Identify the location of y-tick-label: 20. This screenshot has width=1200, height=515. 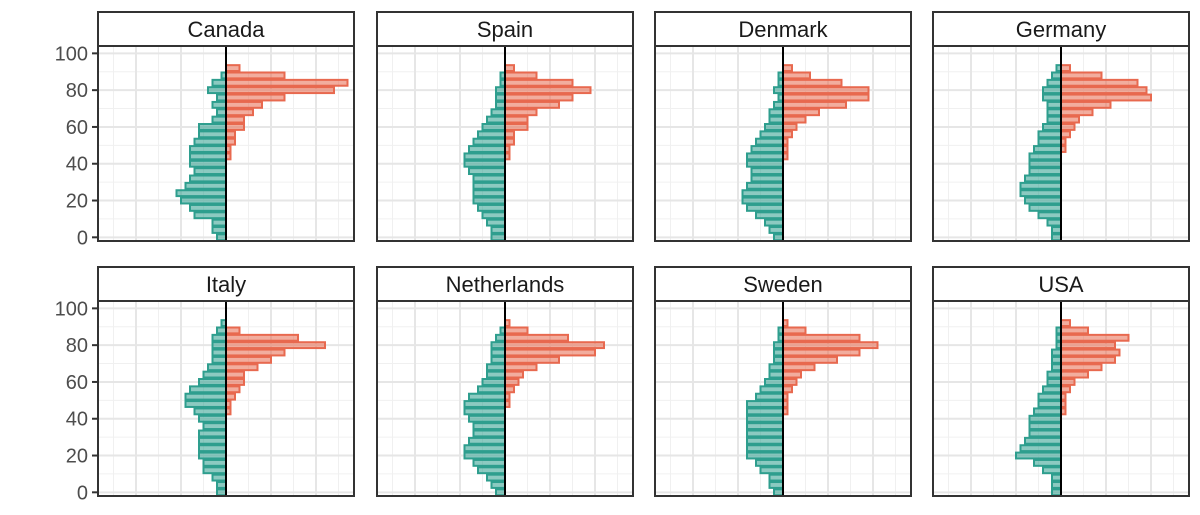
(77, 202).